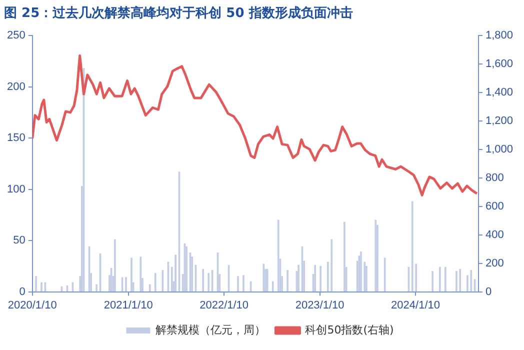  I want to click on y2-tick-label: 1,000, so click(499, 150).